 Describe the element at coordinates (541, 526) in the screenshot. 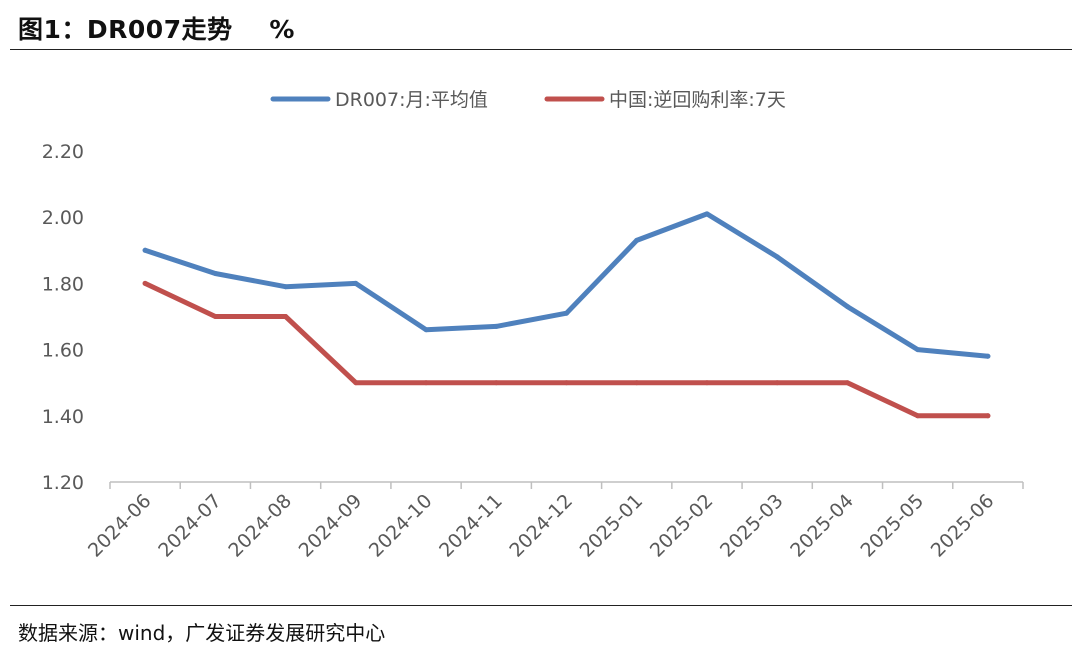

I see `x-tick-label: 2024-12` at that location.